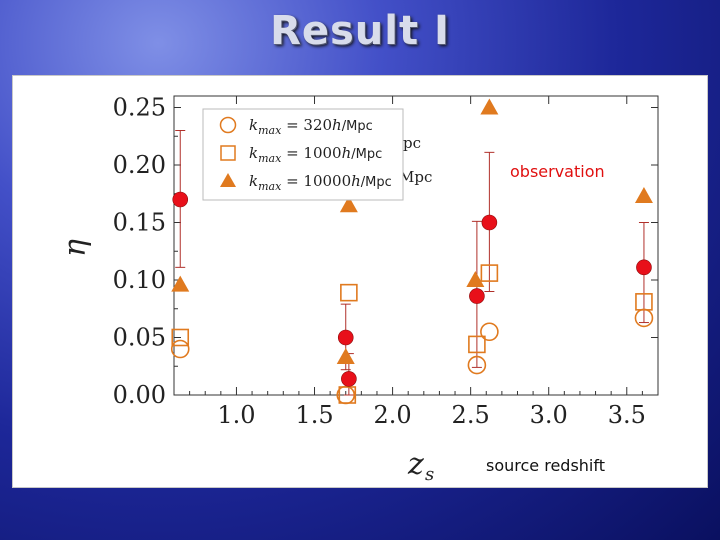 This screenshot has height=540, width=720. I want to click on x-tick-label: 1.5, so click(314, 415).